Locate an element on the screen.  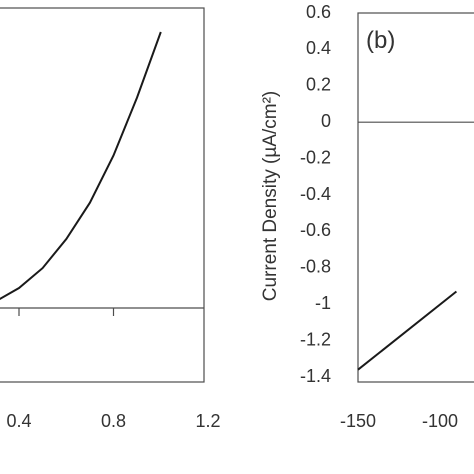
panel-b-series-line is located at coordinates (407, 330).